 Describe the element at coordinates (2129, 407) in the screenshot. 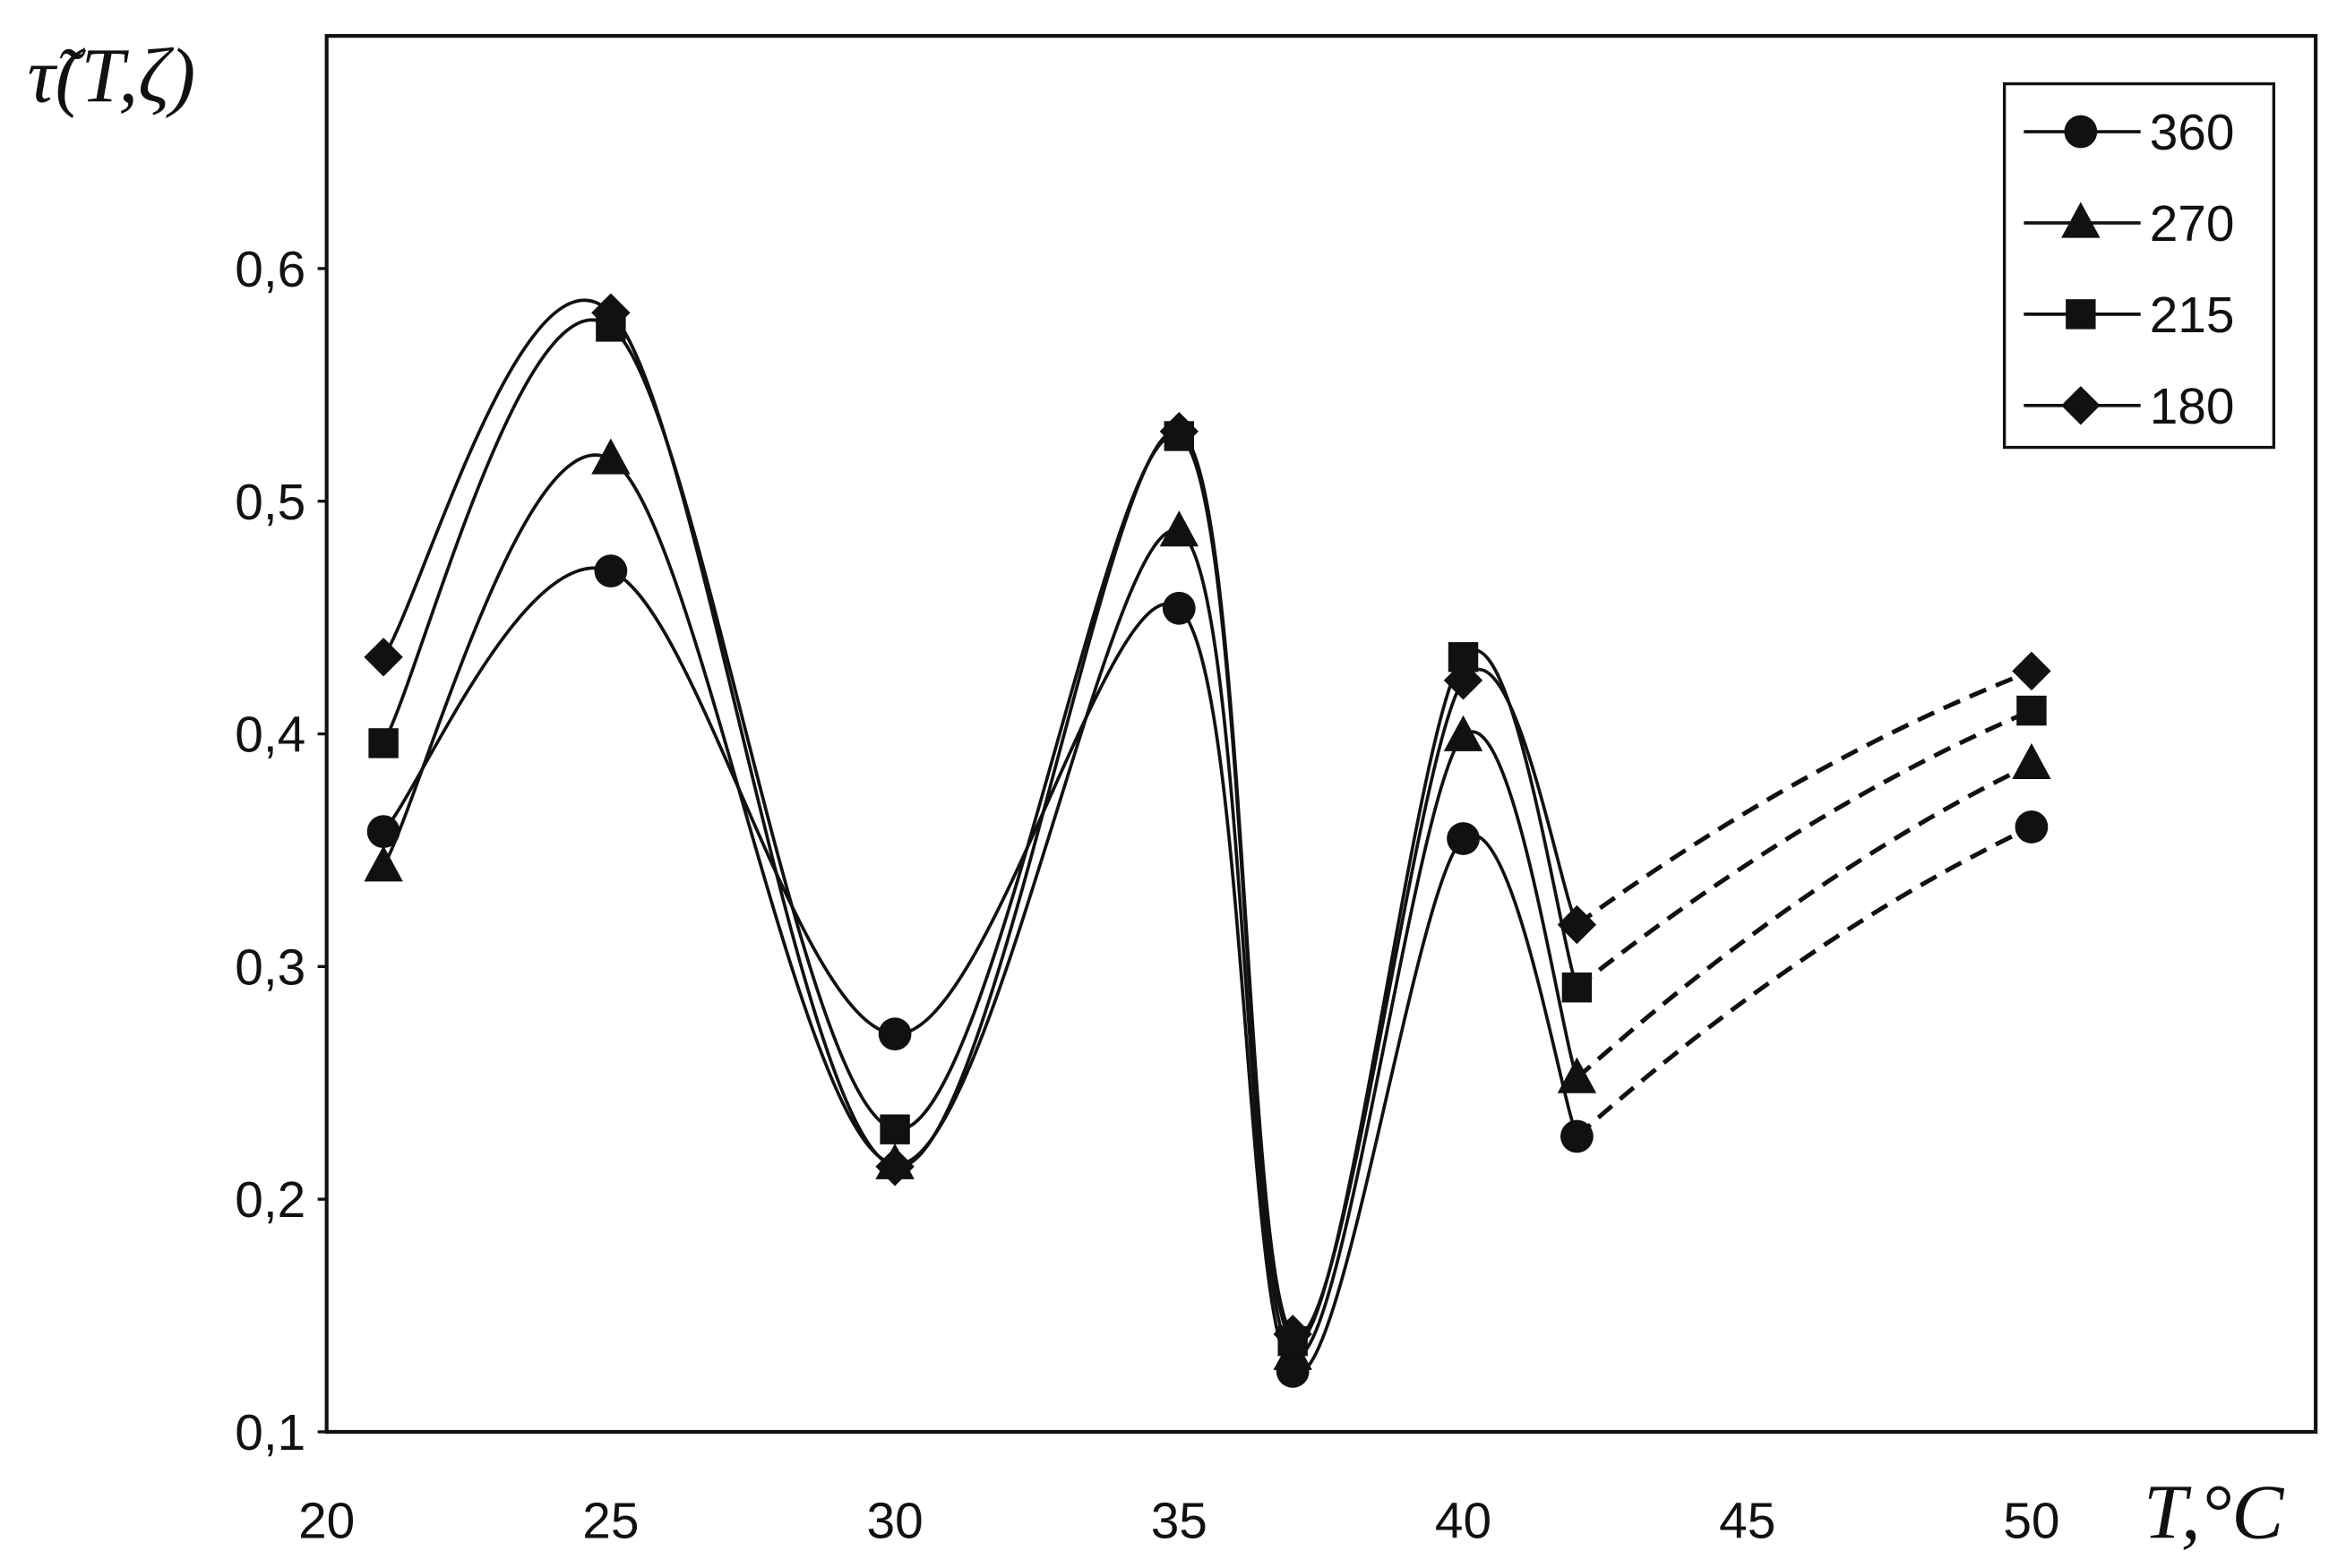

I see `legend-item-180: 180` at that location.